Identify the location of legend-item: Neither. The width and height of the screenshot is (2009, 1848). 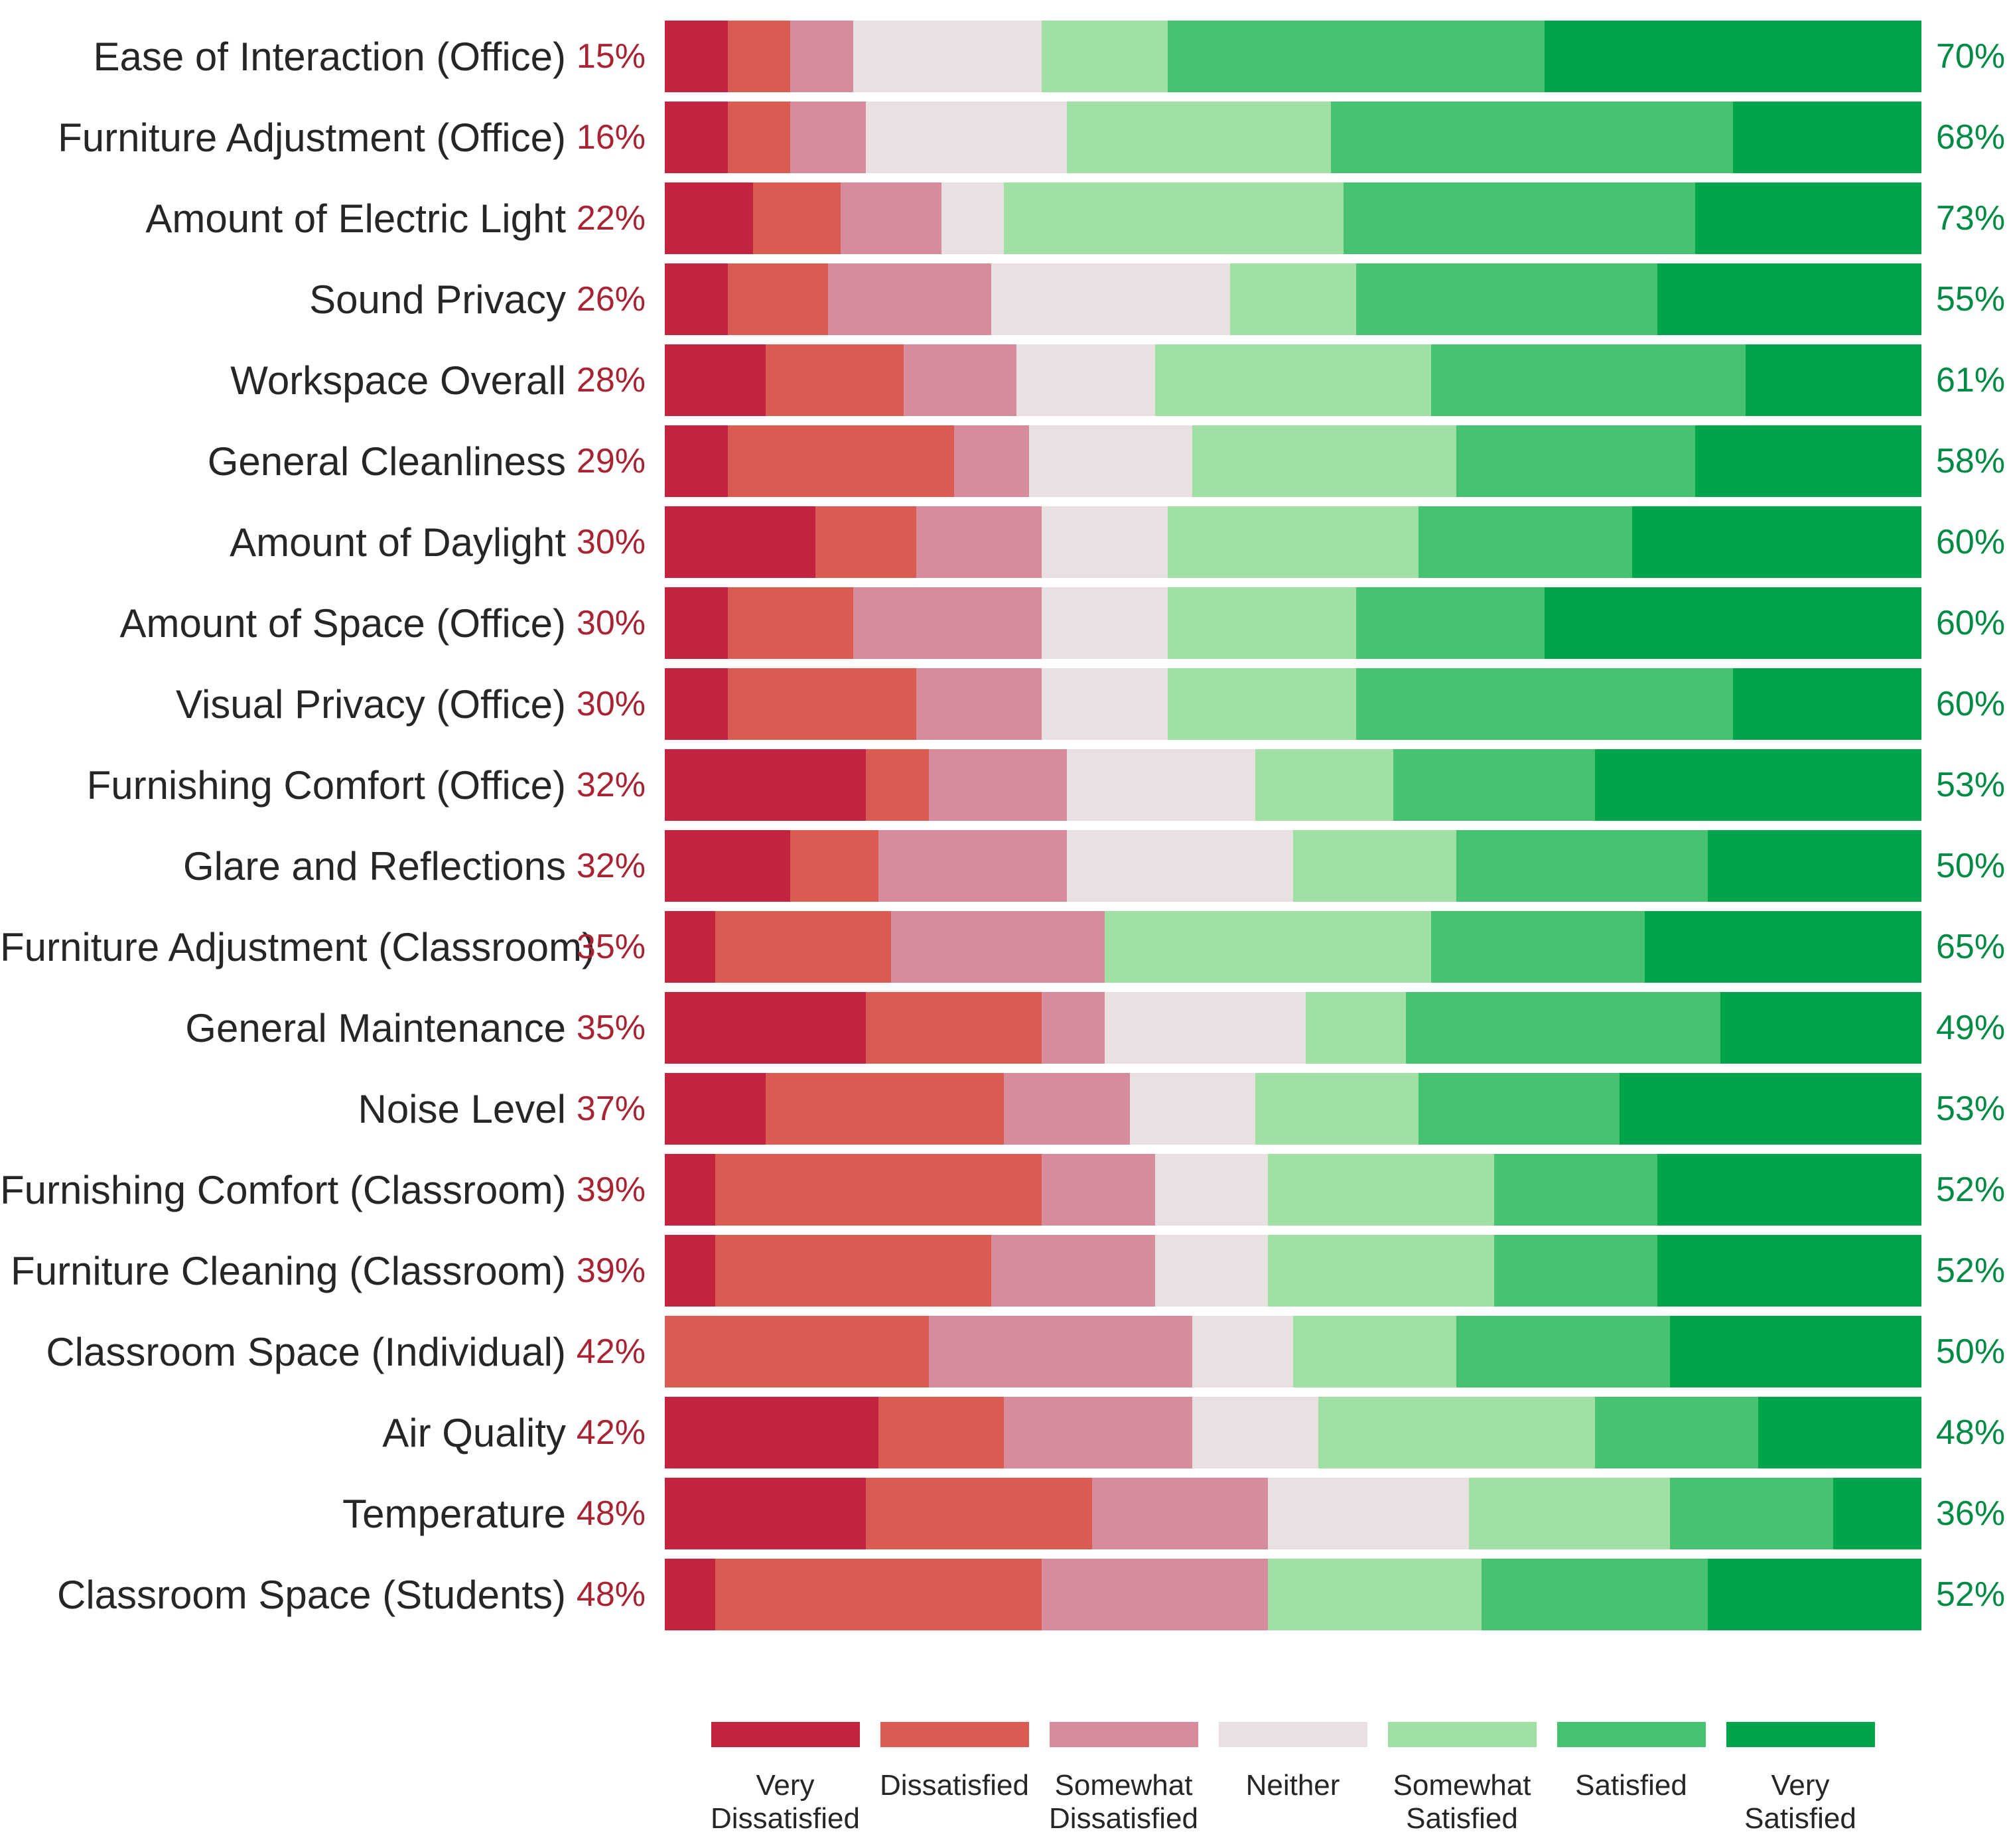
(1292, 1778).